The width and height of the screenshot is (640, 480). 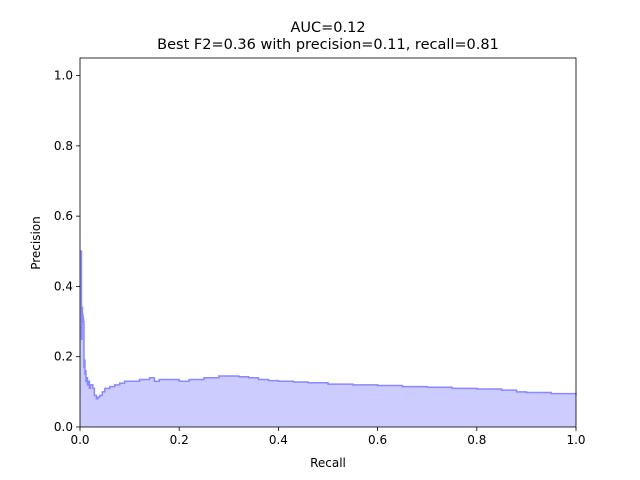 I want to click on x-axis-label: Recall, so click(x=328, y=463).